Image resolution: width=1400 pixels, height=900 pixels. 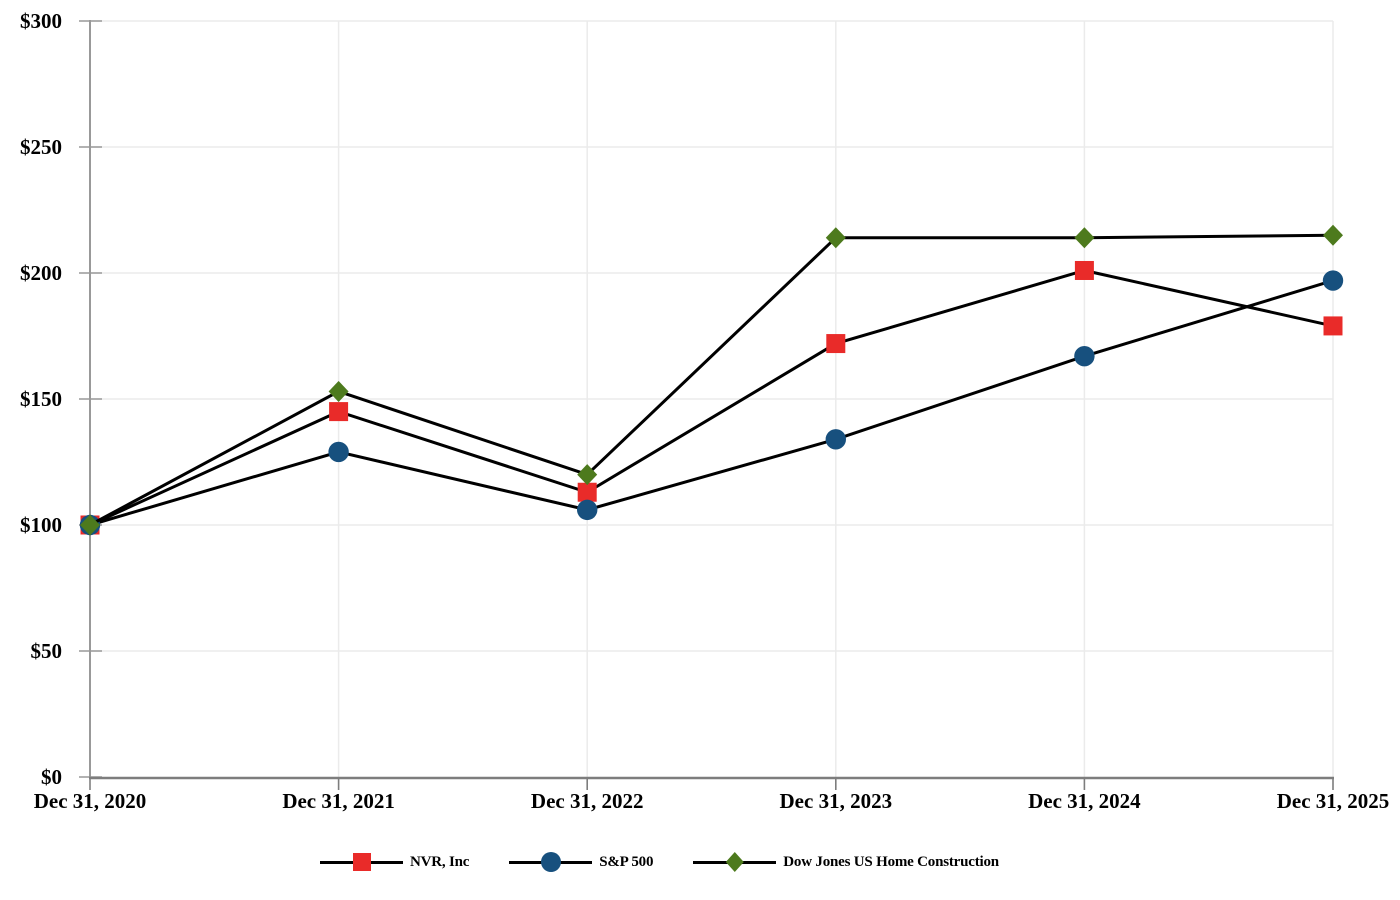 I want to click on y-axis-tick-label: $300, so click(x=41, y=21).